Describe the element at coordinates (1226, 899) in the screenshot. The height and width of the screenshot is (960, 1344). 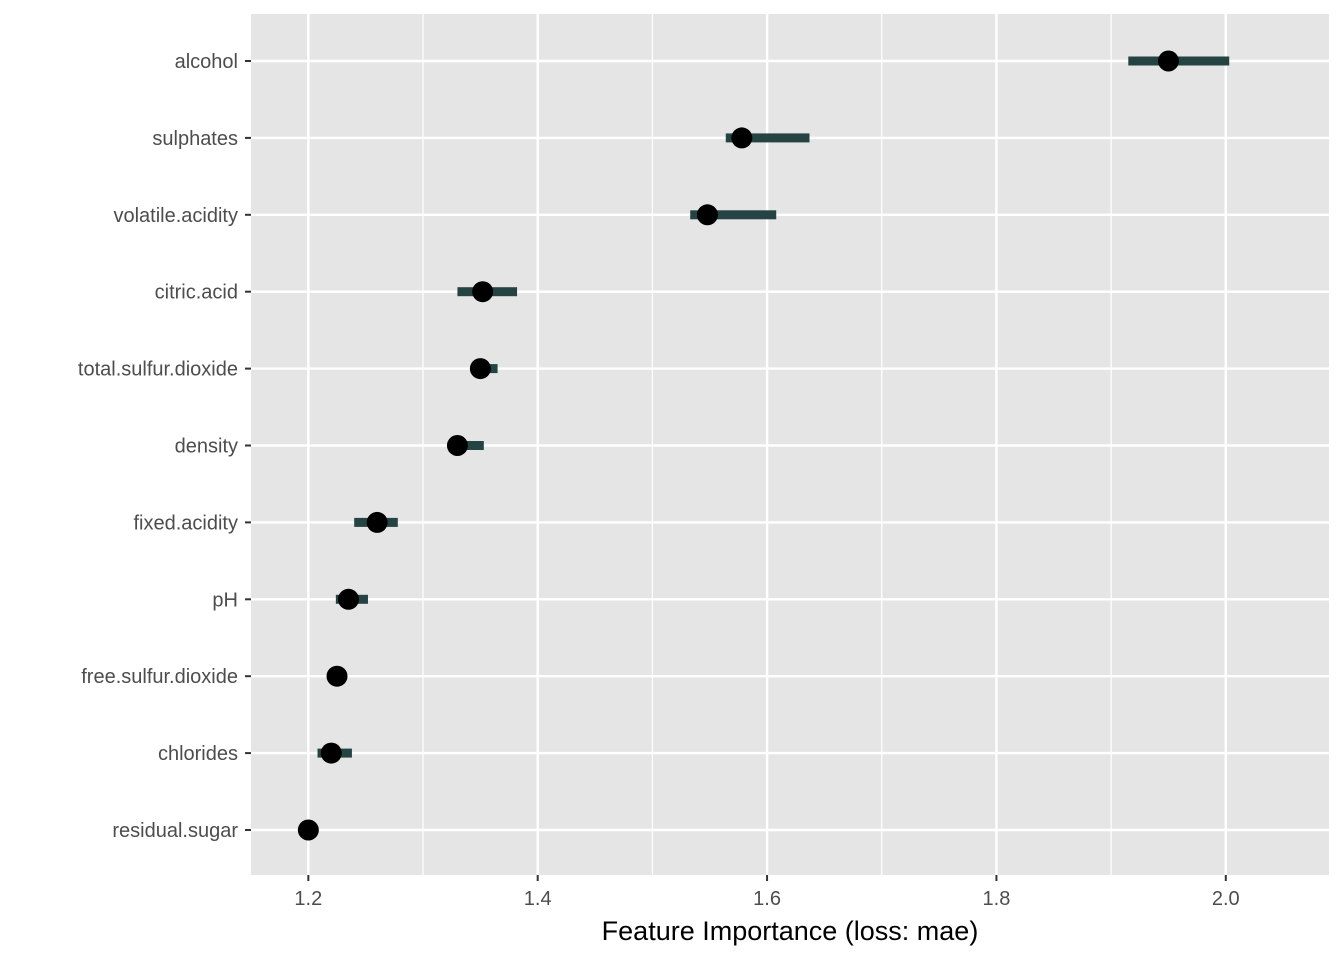
I see `x-tick-label: 2.0` at that location.